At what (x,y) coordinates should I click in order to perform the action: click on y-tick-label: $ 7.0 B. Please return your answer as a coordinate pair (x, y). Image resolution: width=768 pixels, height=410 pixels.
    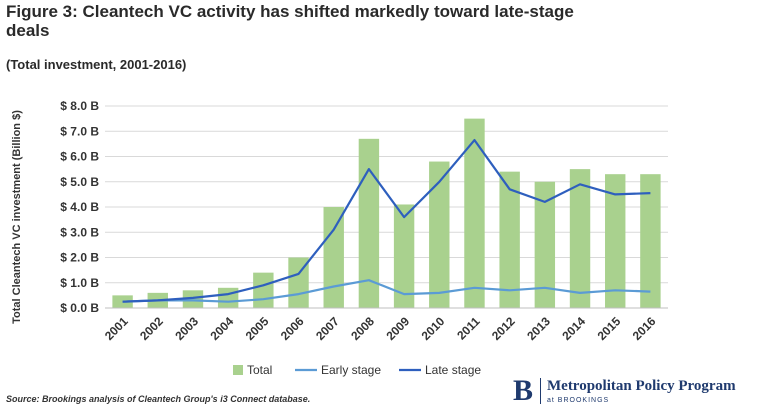
    Looking at the image, I should click on (79, 131).